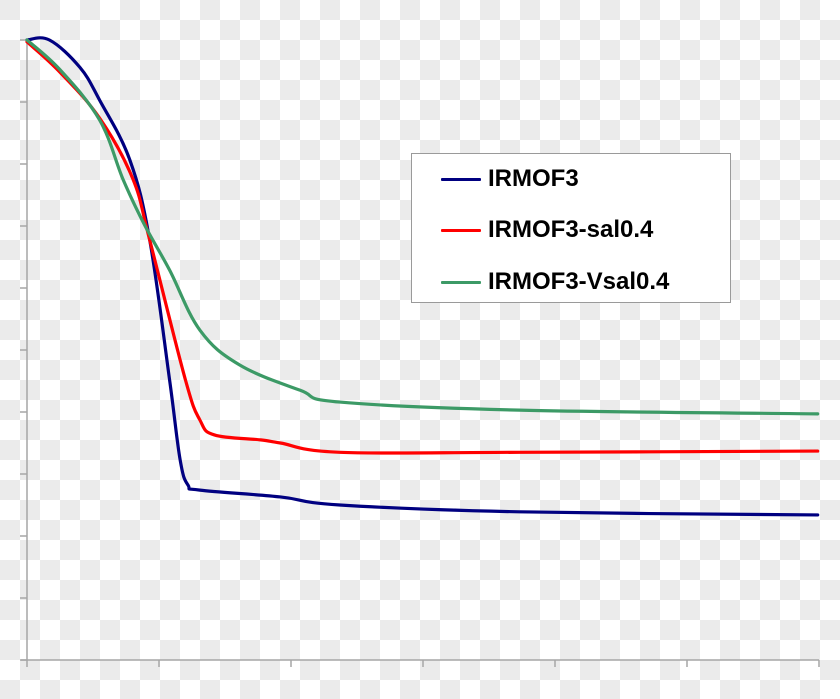 Image resolution: width=840 pixels, height=699 pixels. I want to click on legend-label: IRMOF3-sal0.4, so click(571, 229).